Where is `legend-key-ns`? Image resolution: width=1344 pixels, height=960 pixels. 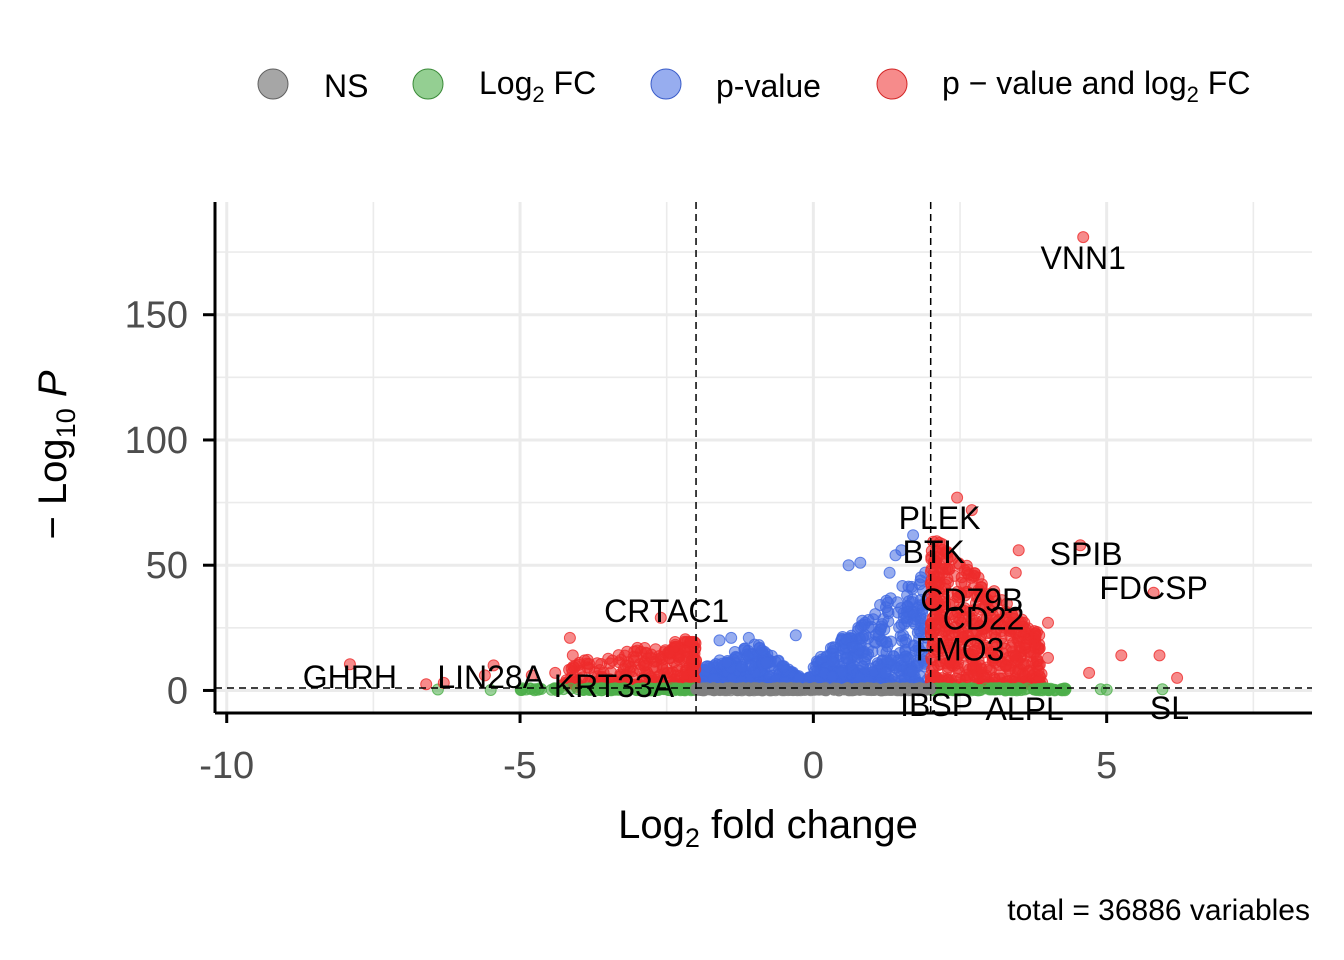 legend-key-ns is located at coordinates (273, 84).